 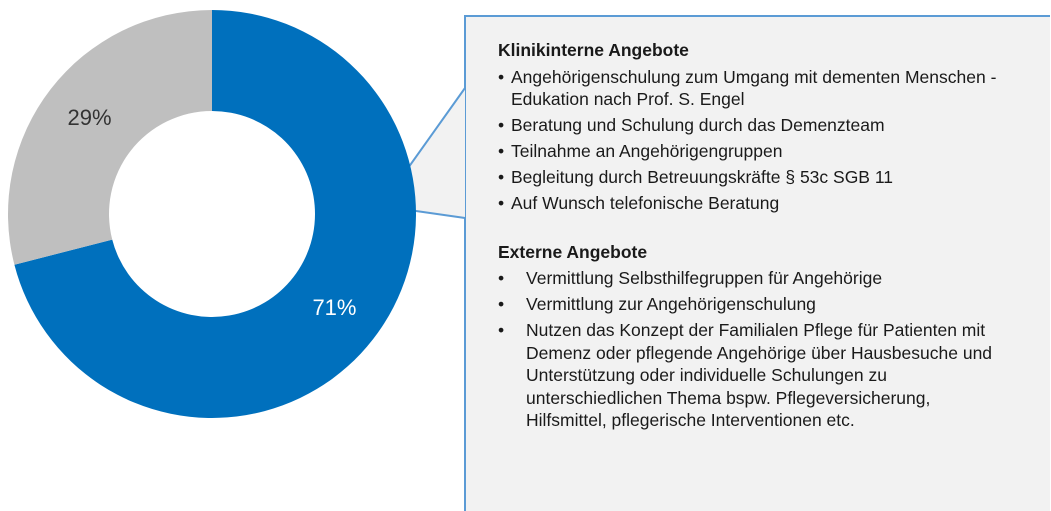 What do you see at coordinates (334, 307) in the screenshot?
I see `data-label: 71%` at bounding box center [334, 307].